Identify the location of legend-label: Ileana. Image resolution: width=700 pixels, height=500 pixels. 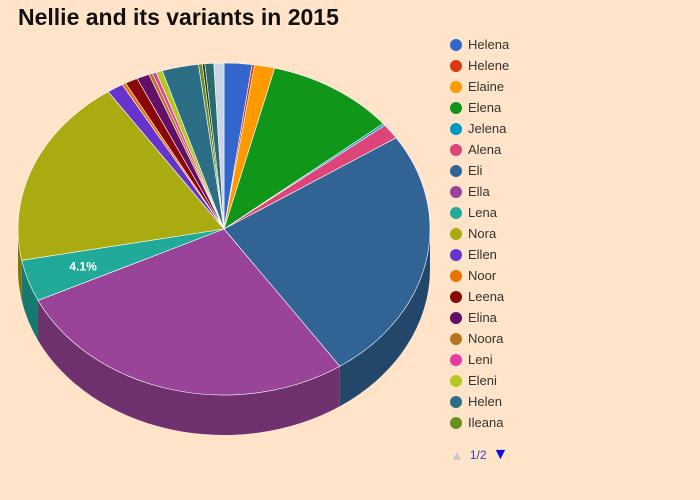
(486, 422).